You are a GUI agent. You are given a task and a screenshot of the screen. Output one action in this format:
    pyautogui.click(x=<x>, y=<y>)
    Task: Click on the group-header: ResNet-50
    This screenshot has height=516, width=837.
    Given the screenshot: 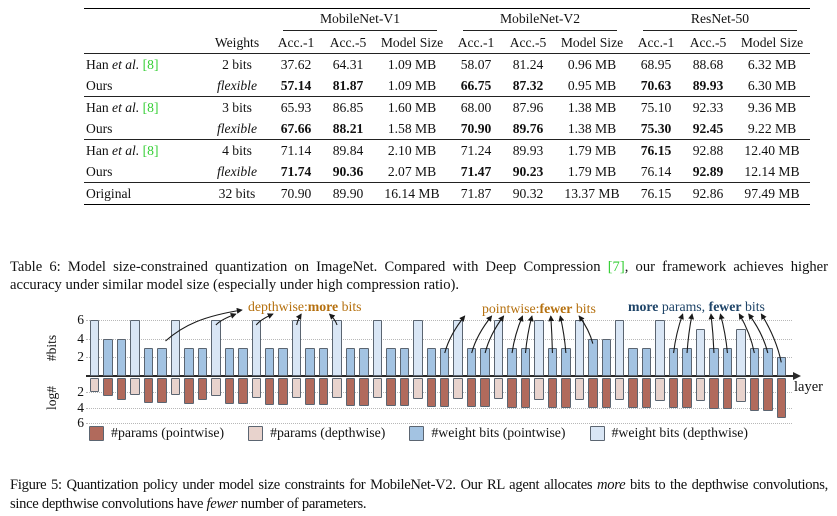 What is the action you would take?
    pyautogui.click(x=720, y=20)
    